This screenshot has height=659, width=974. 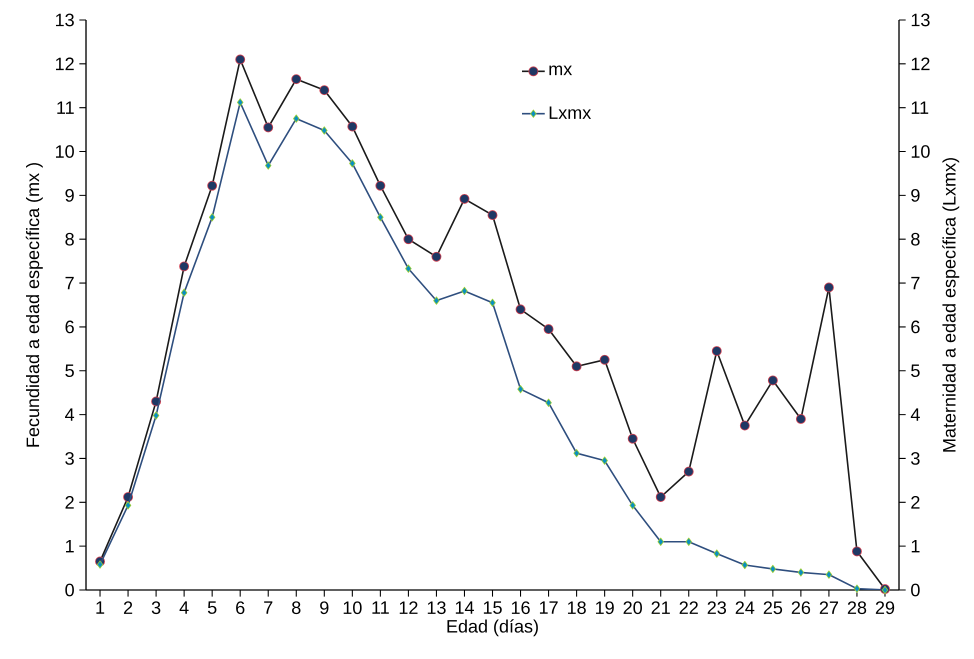 I want to click on x-tick-label: 28, so click(x=857, y=607).